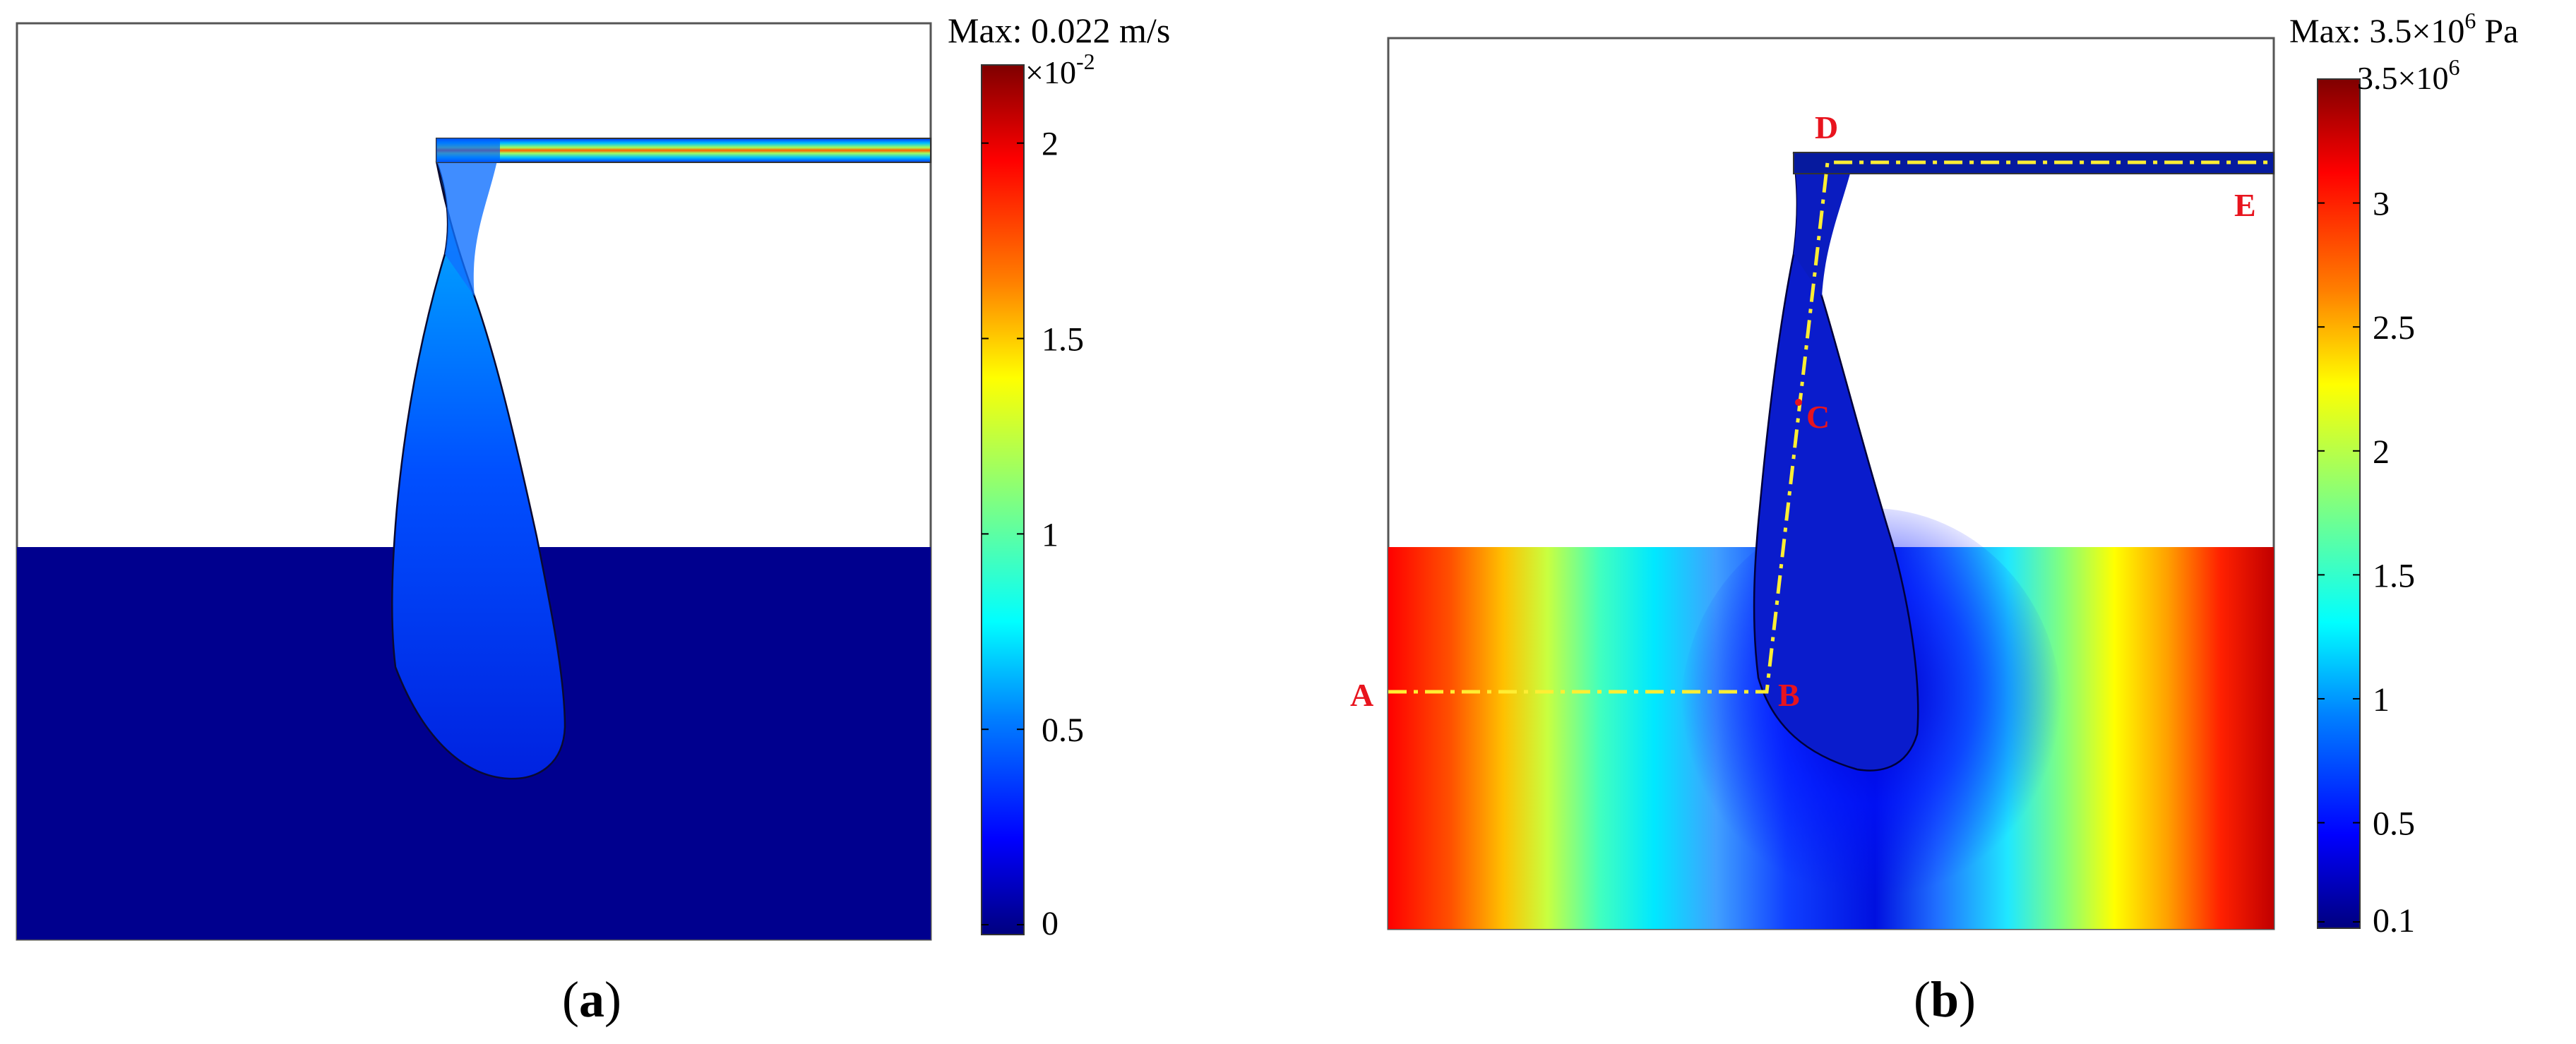  What do you see at coordinates (1836, 462) in the screenshot?
I see `panel-b-droplet` at bounding box center [1836, 462].